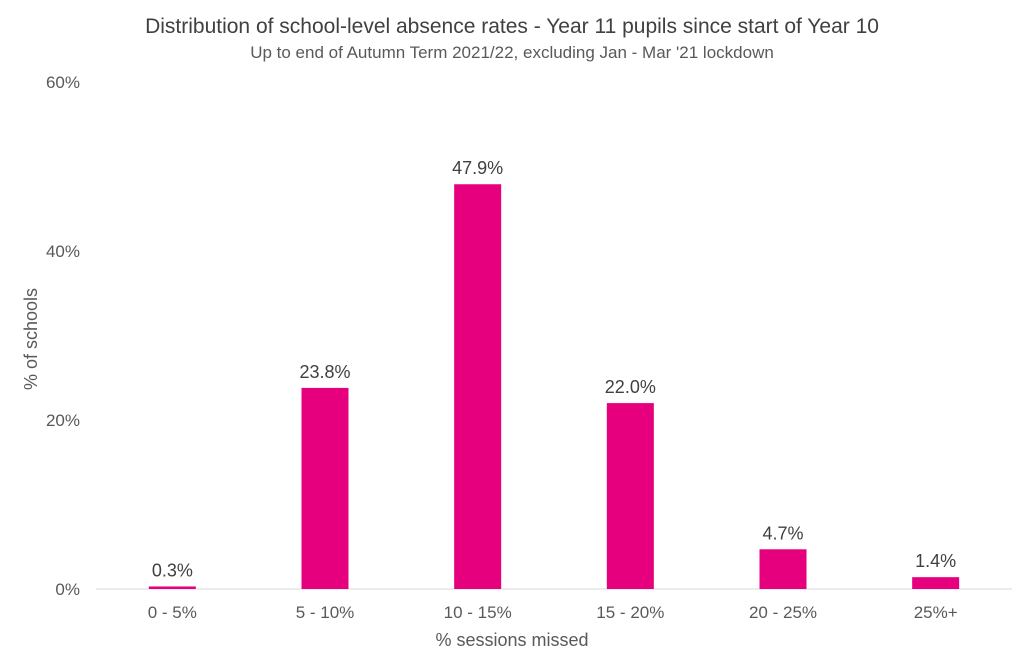  Describe the element at coordinates (782, 533) in the screenshot. I see `data-label: 4.7%` at that location.